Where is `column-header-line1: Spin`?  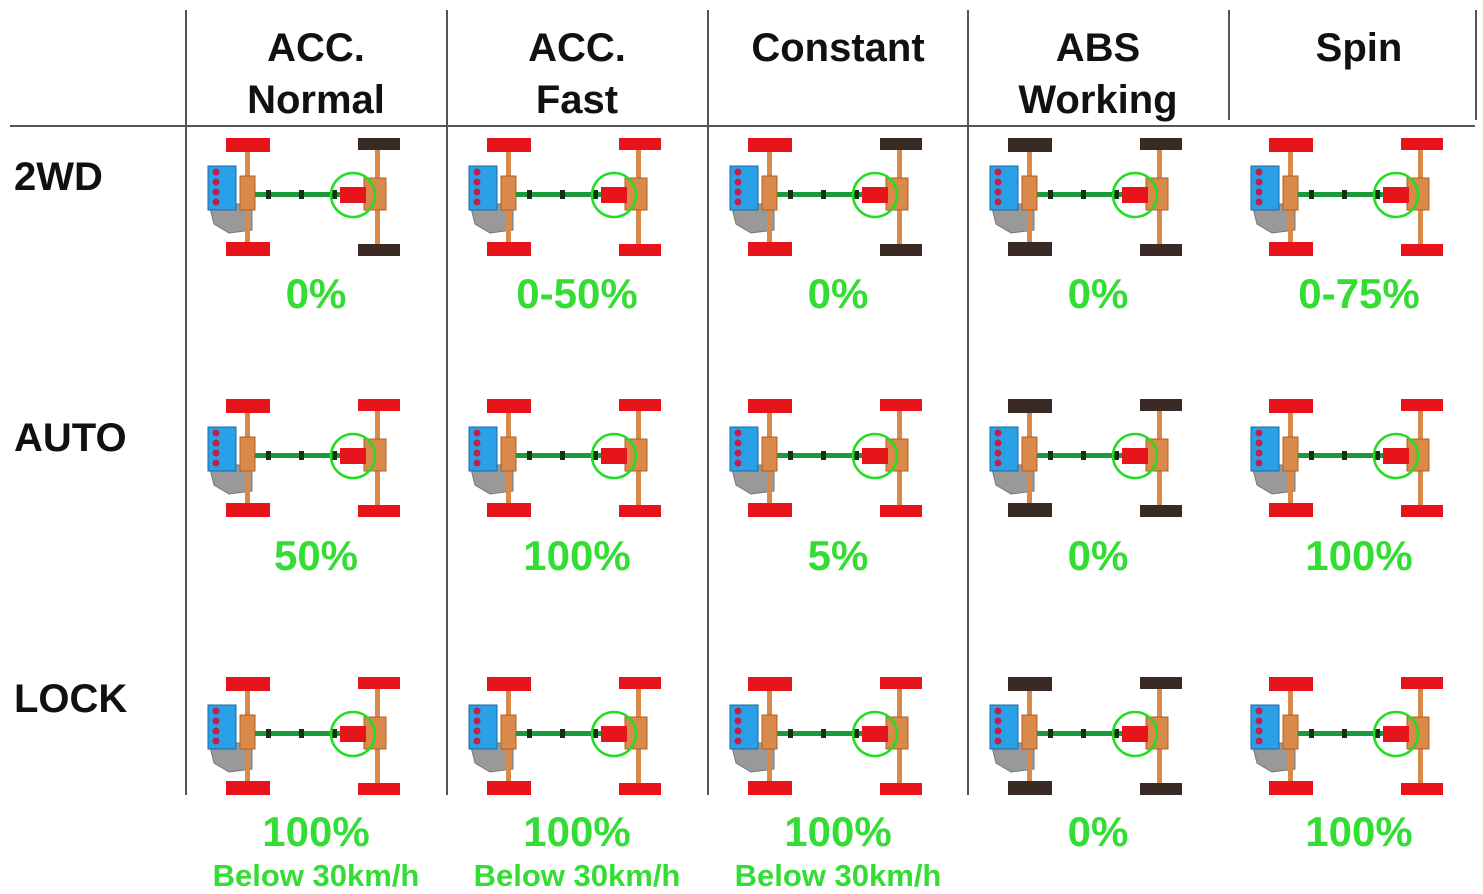 column-header-line1: Spin is located at coordinates (1359, 48).